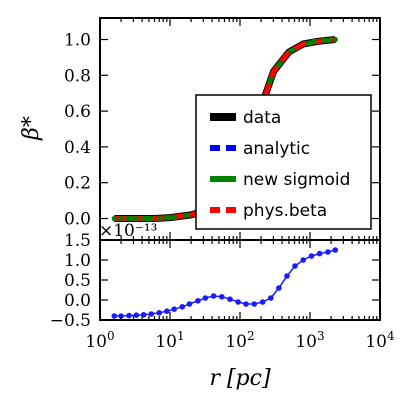  Describe the element at coordinates (77, 184) in the screenshot. I see `top-y-tick-label: 0.2` at that location.